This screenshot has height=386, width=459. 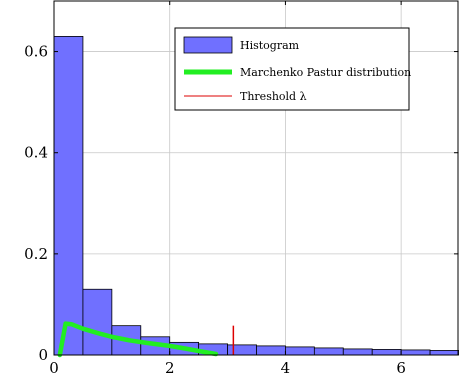 I want to click on marchenko-pastur-curve, so click(x=138, y=339).